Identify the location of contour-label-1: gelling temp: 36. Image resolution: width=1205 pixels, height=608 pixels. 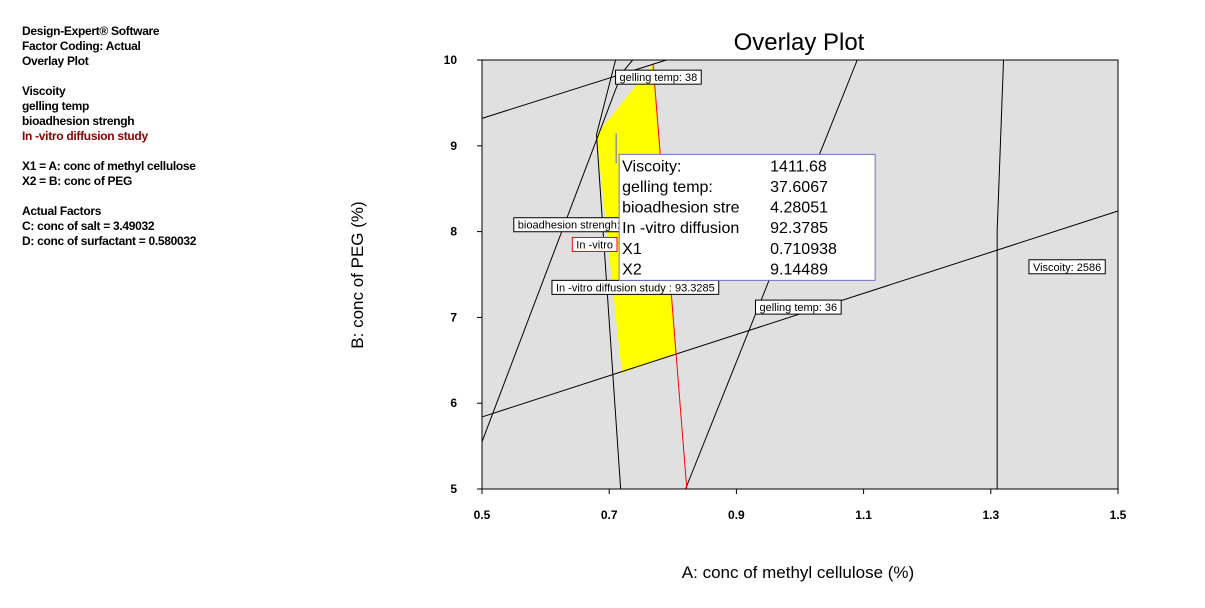
(798, 307).